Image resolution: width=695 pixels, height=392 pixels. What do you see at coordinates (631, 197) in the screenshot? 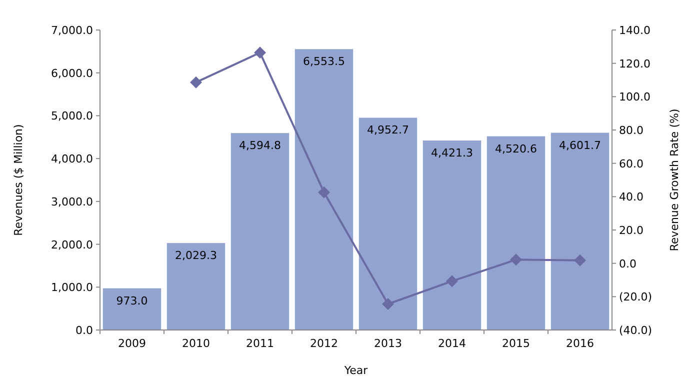
I see `y2-tick-label: 40.0` at bounding box center [631, 197].